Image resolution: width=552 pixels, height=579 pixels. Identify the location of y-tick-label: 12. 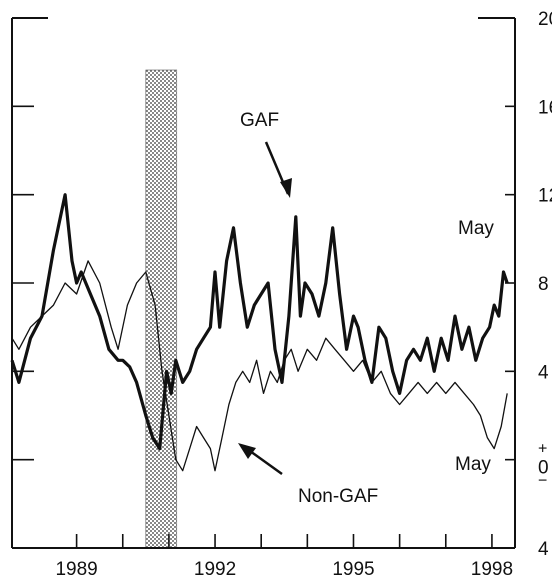
(545, 196).